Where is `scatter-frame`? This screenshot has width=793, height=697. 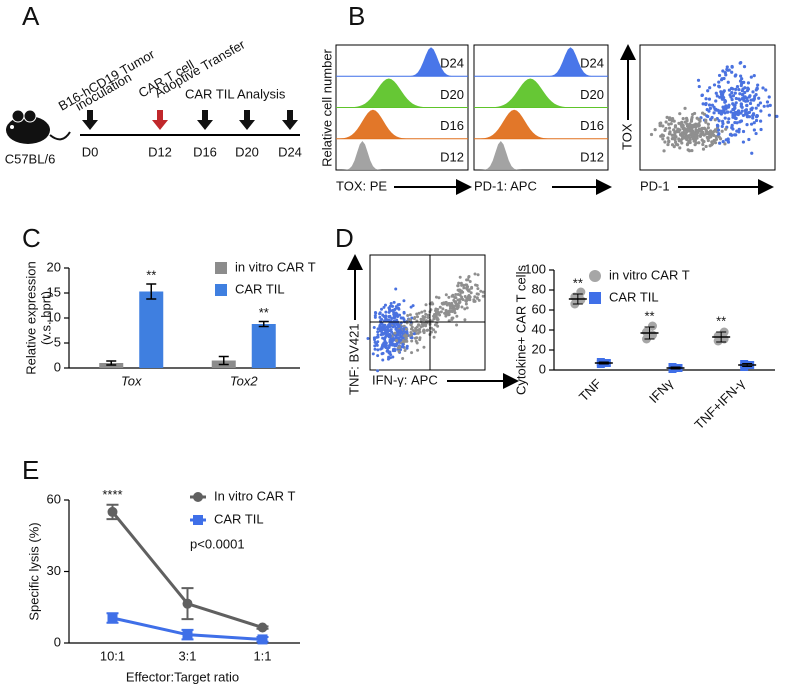
scatter-frame is located at coordinates (427, 312).